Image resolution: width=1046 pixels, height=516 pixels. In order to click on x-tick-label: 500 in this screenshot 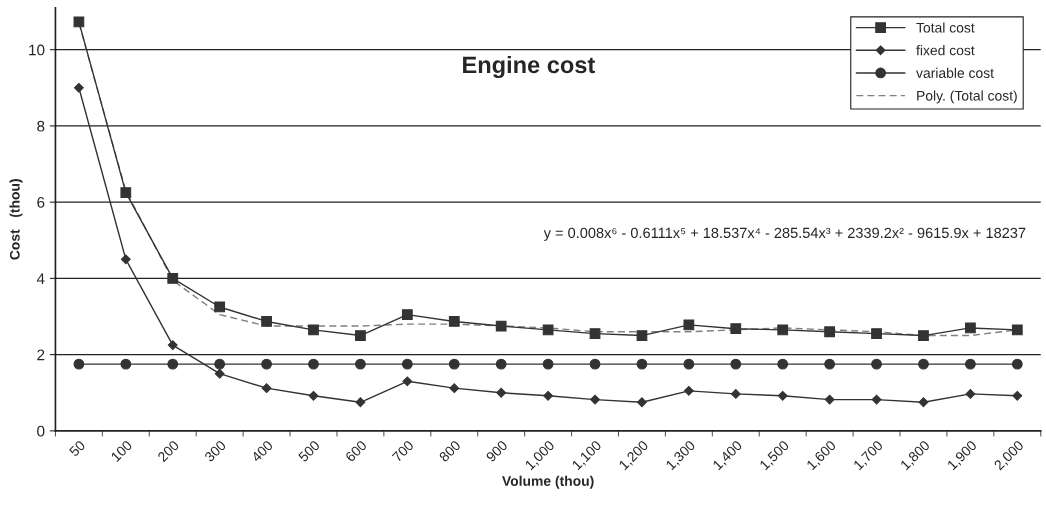, I will do `click(309, 451)`.